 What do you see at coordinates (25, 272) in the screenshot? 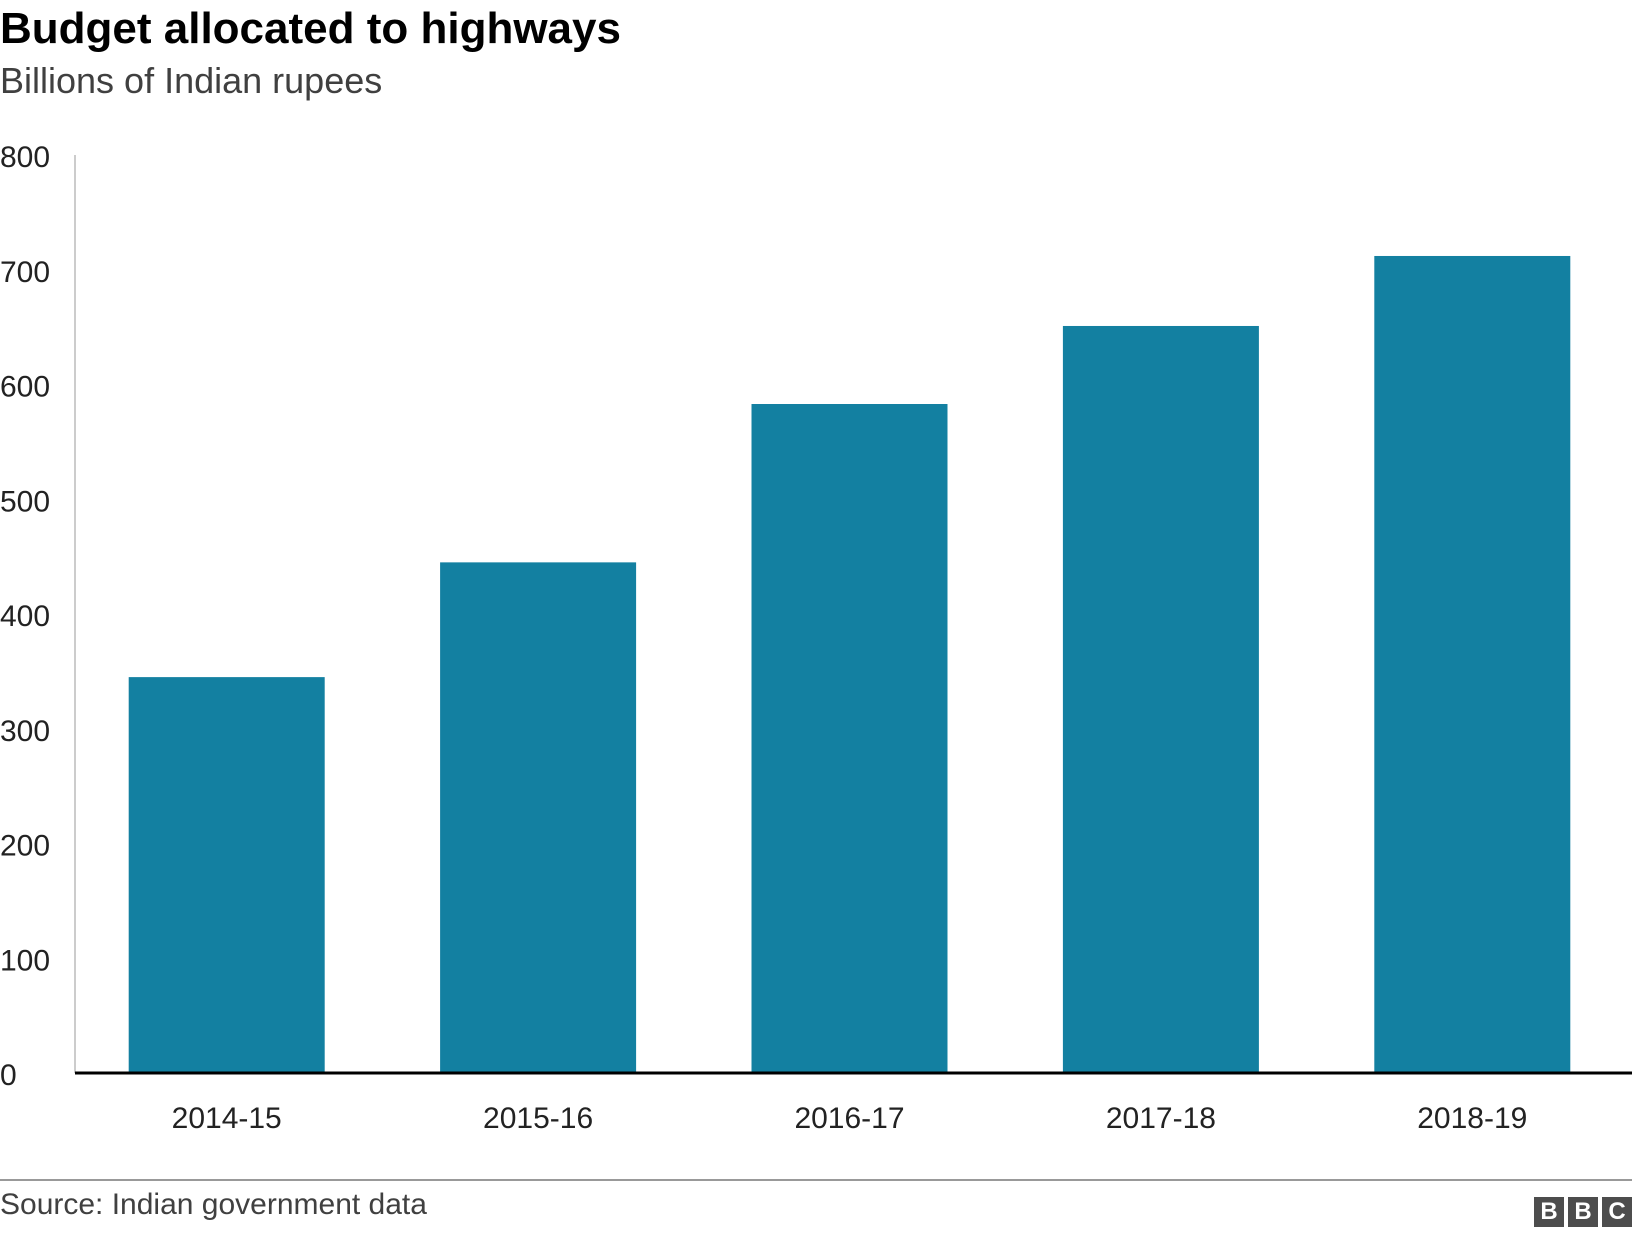
I see `y-tick-label: 700` at bounding box center [25, 272].